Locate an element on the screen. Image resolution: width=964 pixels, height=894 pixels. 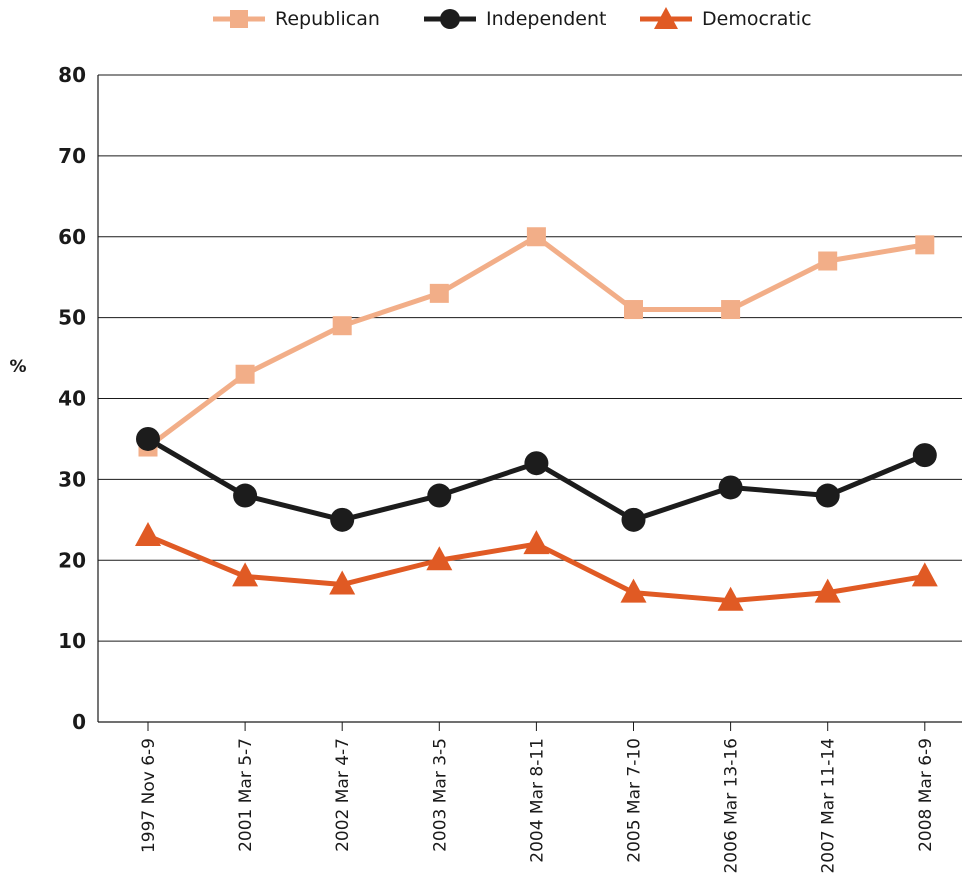
y-axis-label: % is located at coordinates (17, 367).